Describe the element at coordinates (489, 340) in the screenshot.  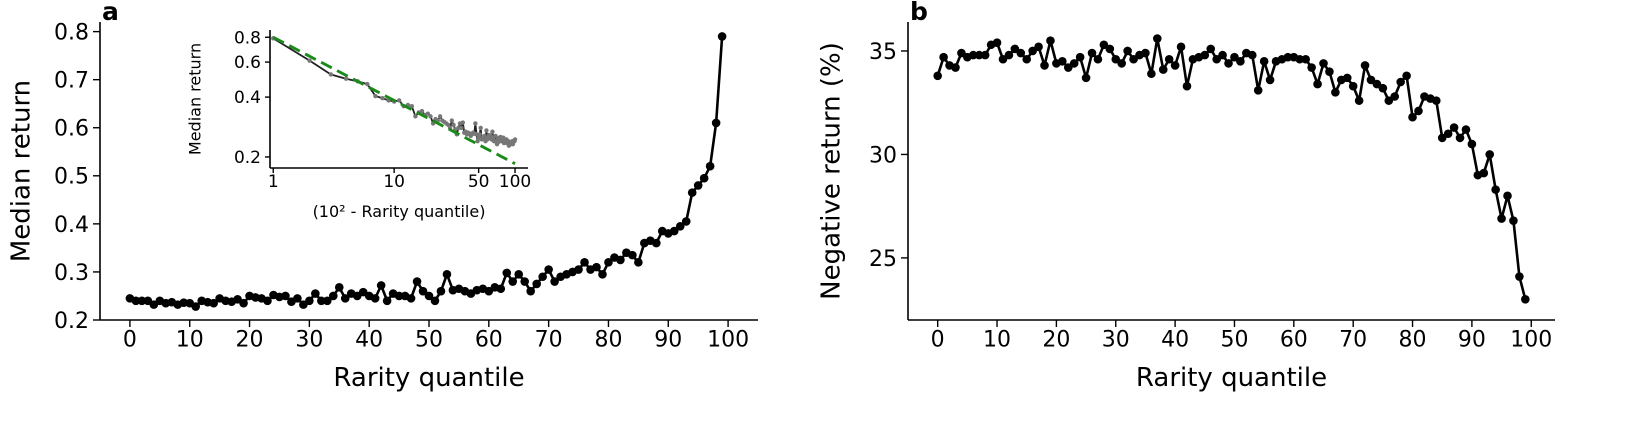
I see `x-tick-label: 60` at that location.